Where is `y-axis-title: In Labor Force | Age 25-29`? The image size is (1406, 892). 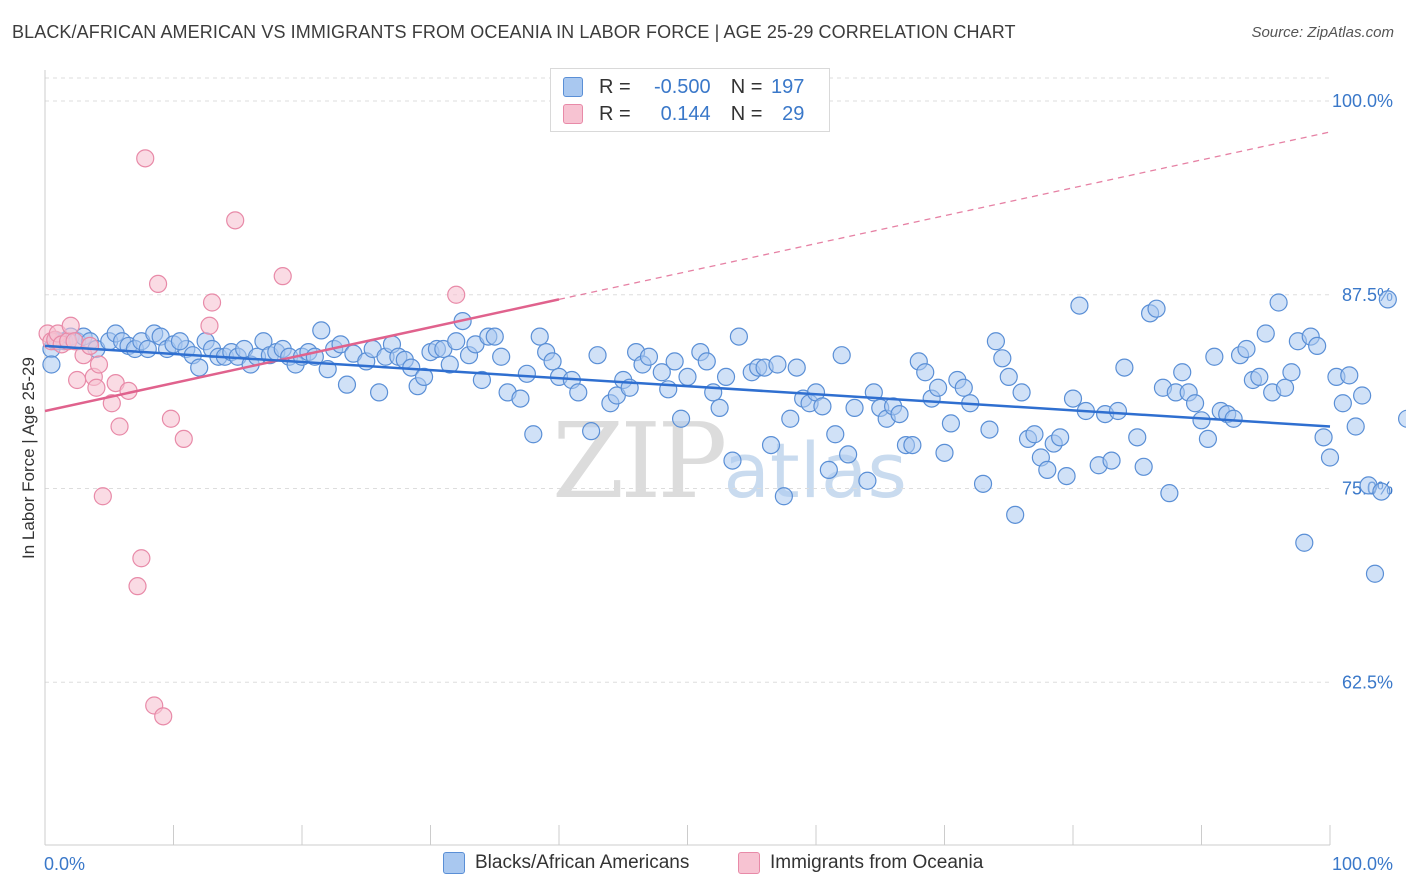
y-axis-title: In Labor Force | Age 25-29 is located at coordinates (28, 458).